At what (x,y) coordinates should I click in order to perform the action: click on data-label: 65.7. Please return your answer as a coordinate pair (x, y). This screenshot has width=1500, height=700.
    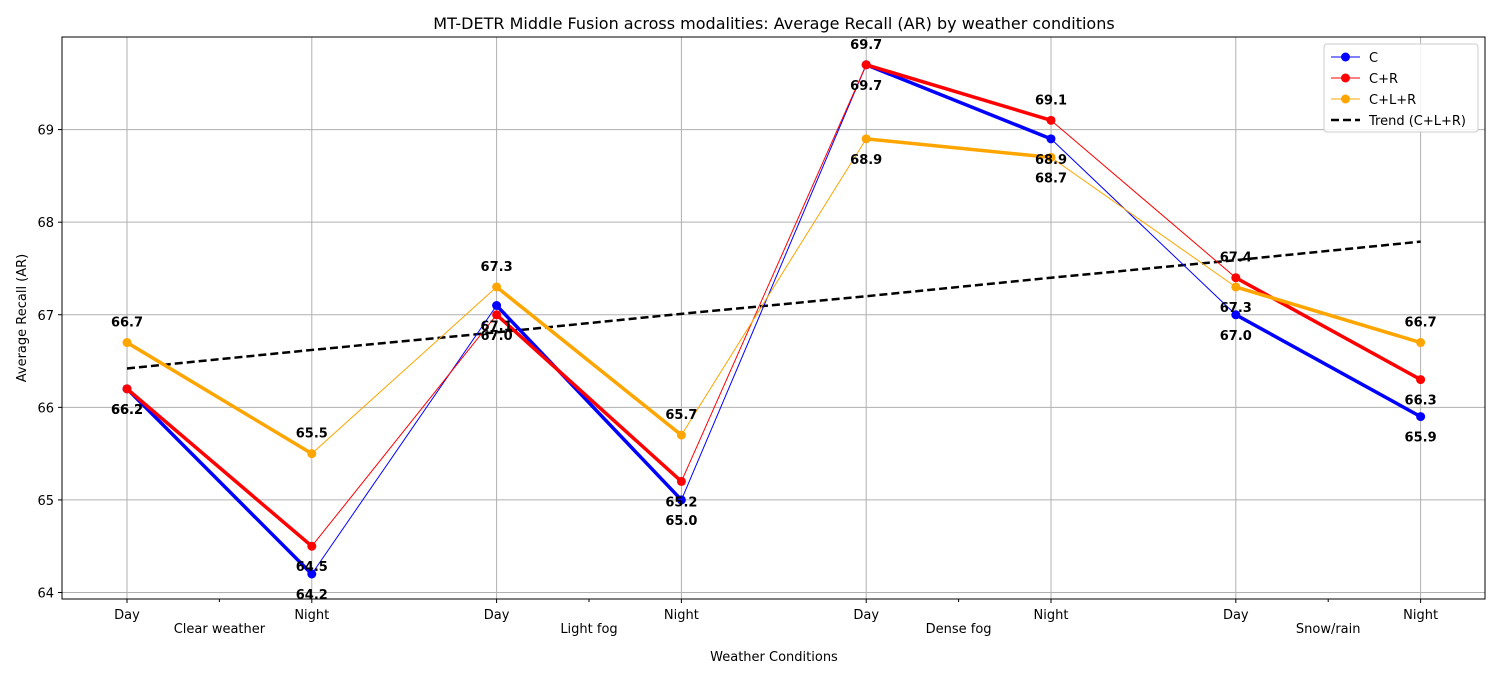
    Looking at the image, I should click on (681, 415).